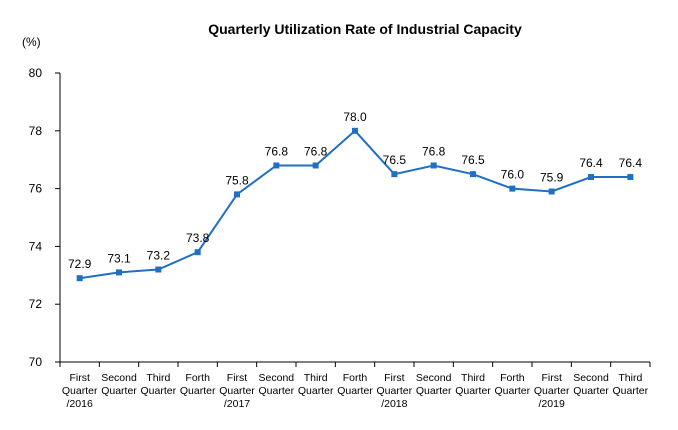 This screenshot has width=678, height=430. I want to click on y-axis-unit-label: (%), so click(31, 42).